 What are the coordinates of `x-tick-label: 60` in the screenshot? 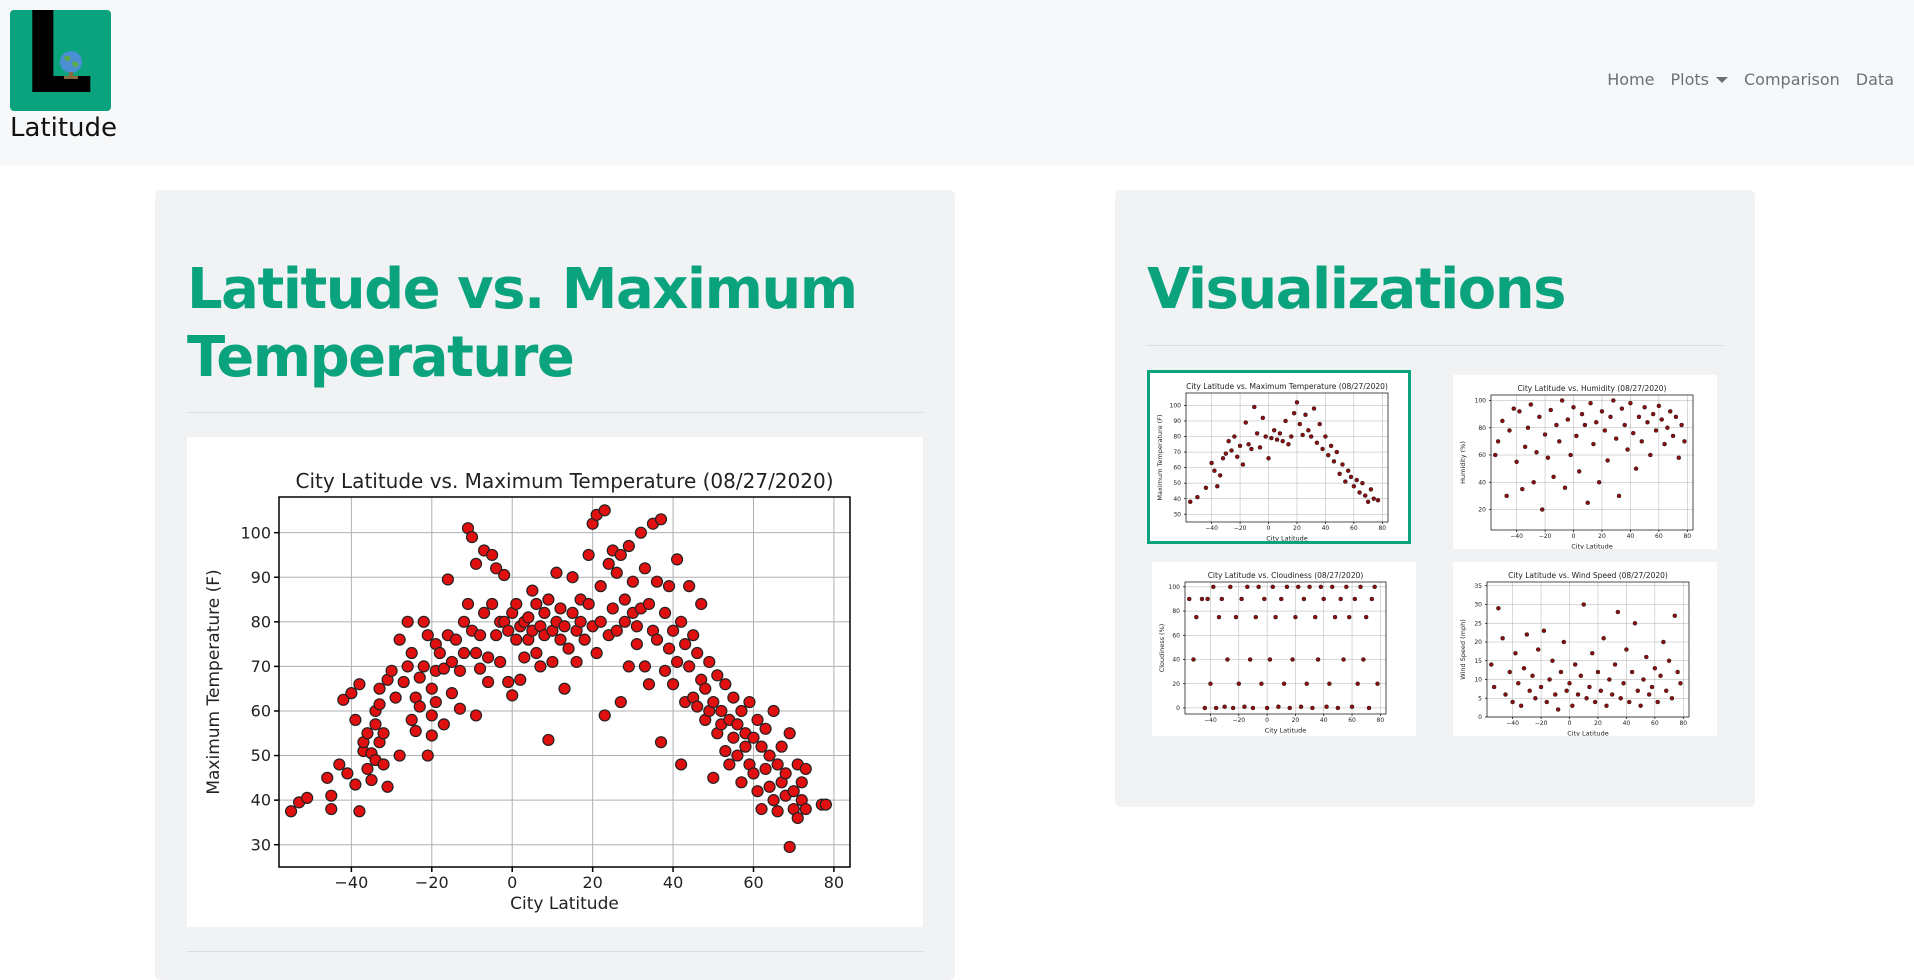 It's located at (1352, 720).